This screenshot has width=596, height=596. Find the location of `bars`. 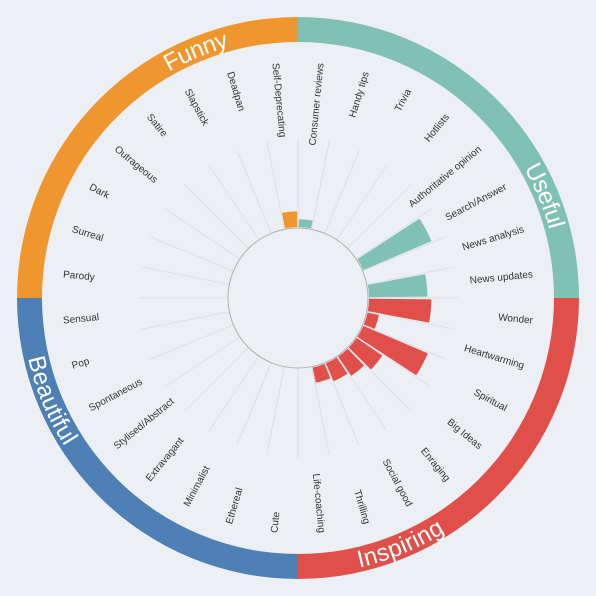

bars is located at coordinates (356, 297).